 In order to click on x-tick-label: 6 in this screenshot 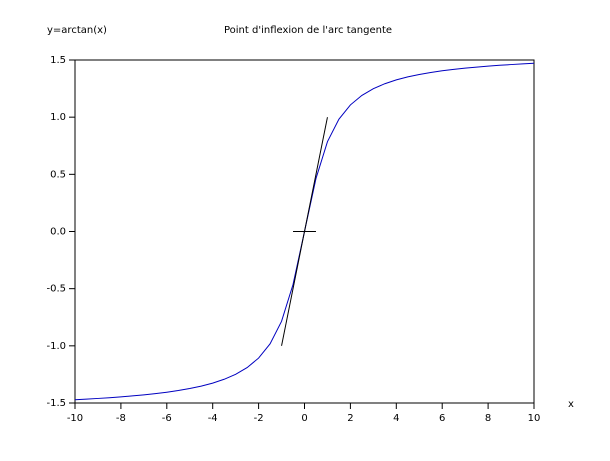, I will do `click(442, 418)`.